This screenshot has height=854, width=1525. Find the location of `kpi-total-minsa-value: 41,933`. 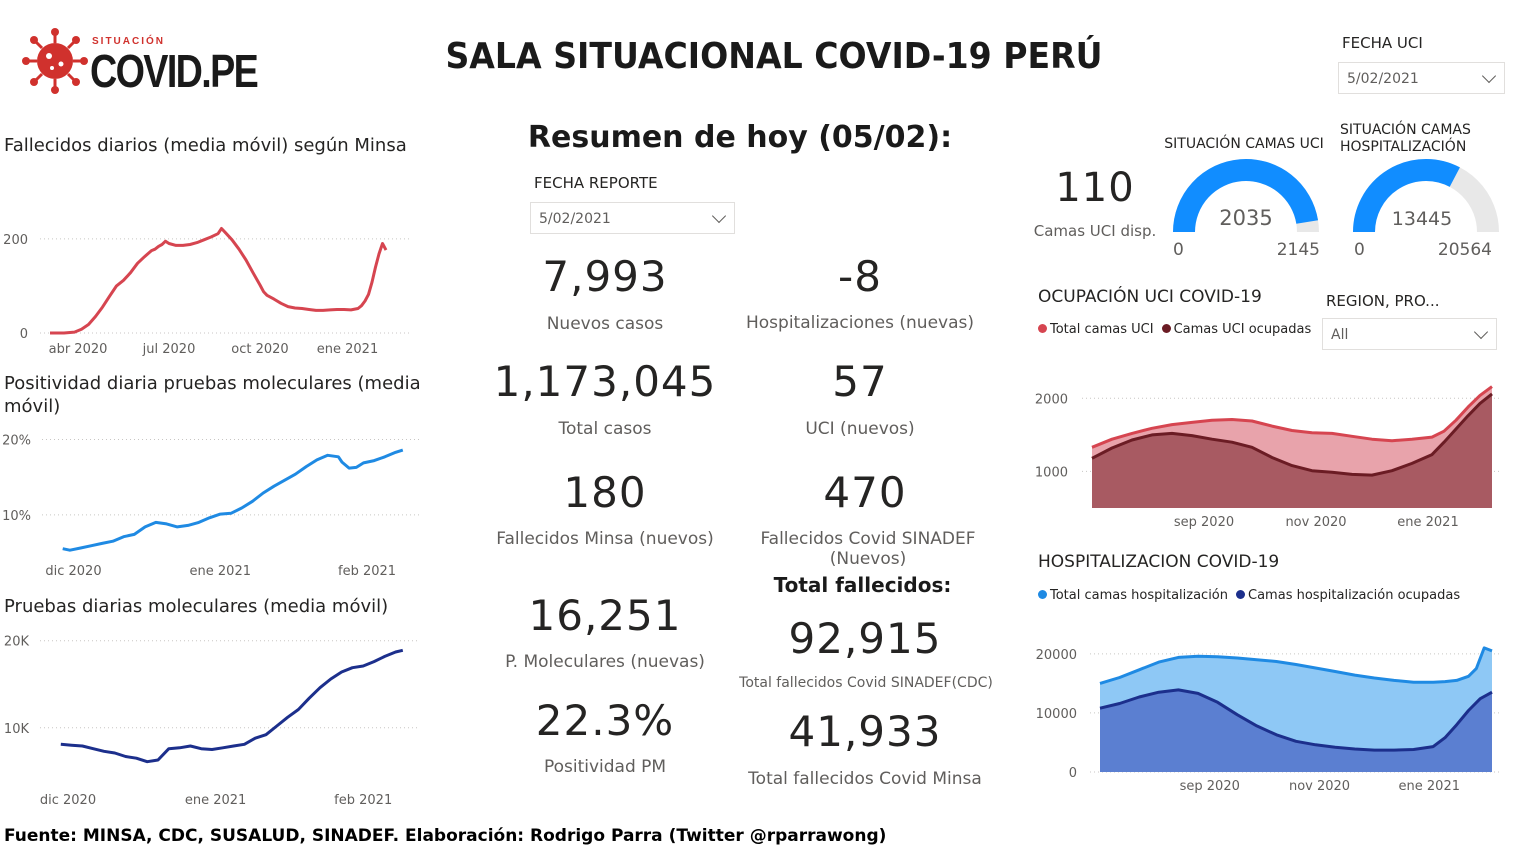

kpi-total-minsa-value: 41,933 is located at coordinates (865, 731).